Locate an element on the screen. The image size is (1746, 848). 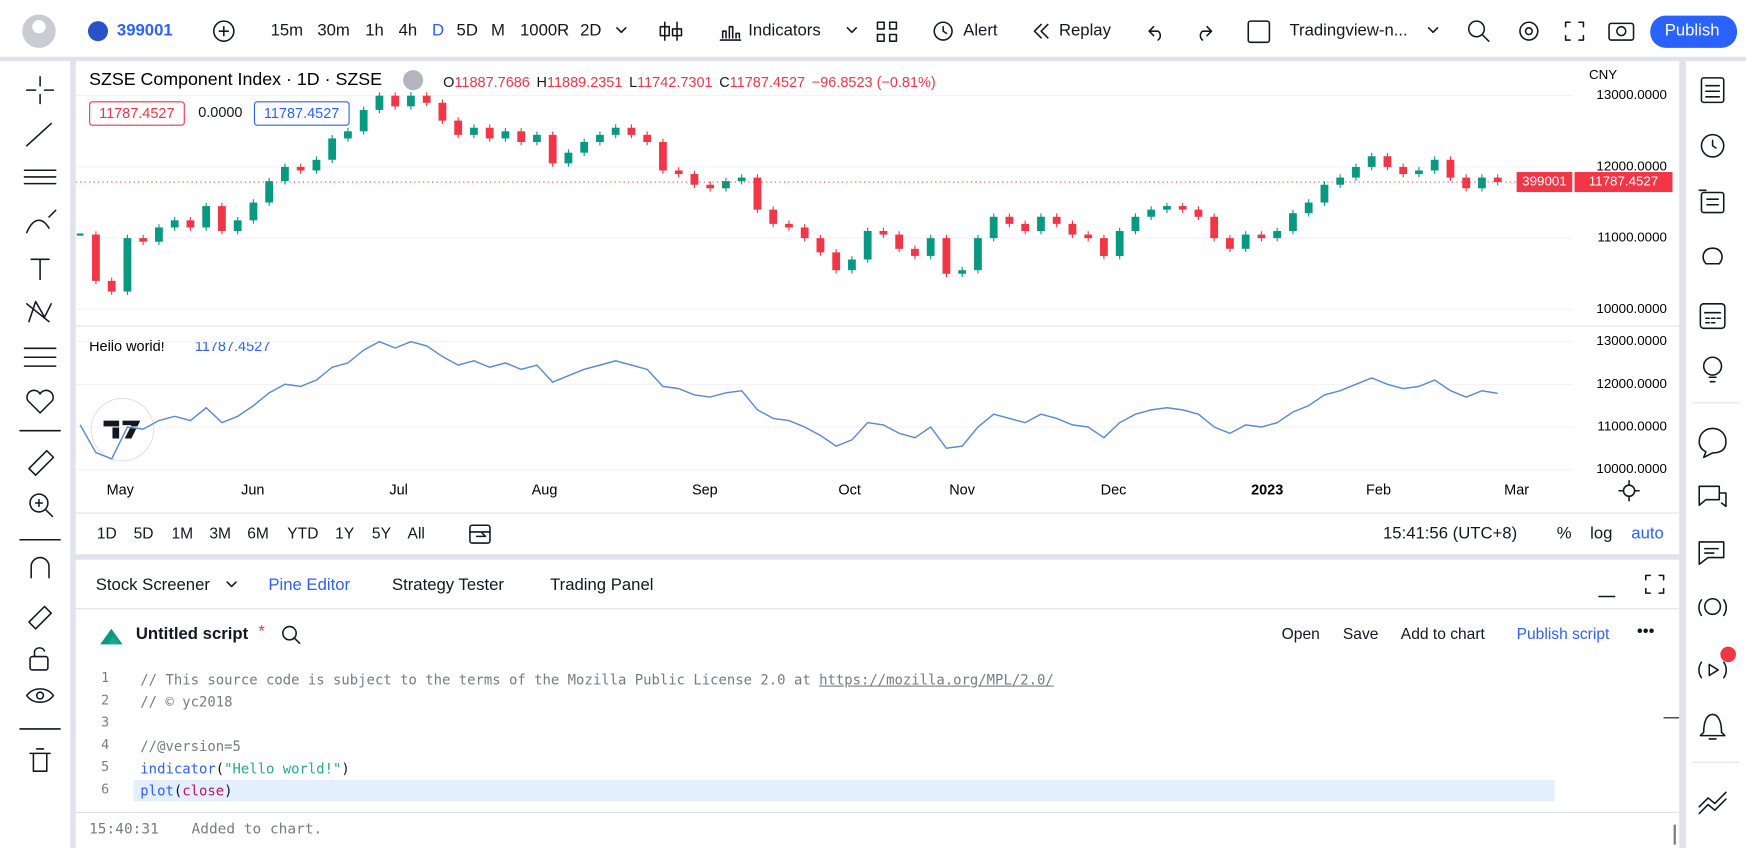
code-line: plot(close) is located at coordinates (186, 791).